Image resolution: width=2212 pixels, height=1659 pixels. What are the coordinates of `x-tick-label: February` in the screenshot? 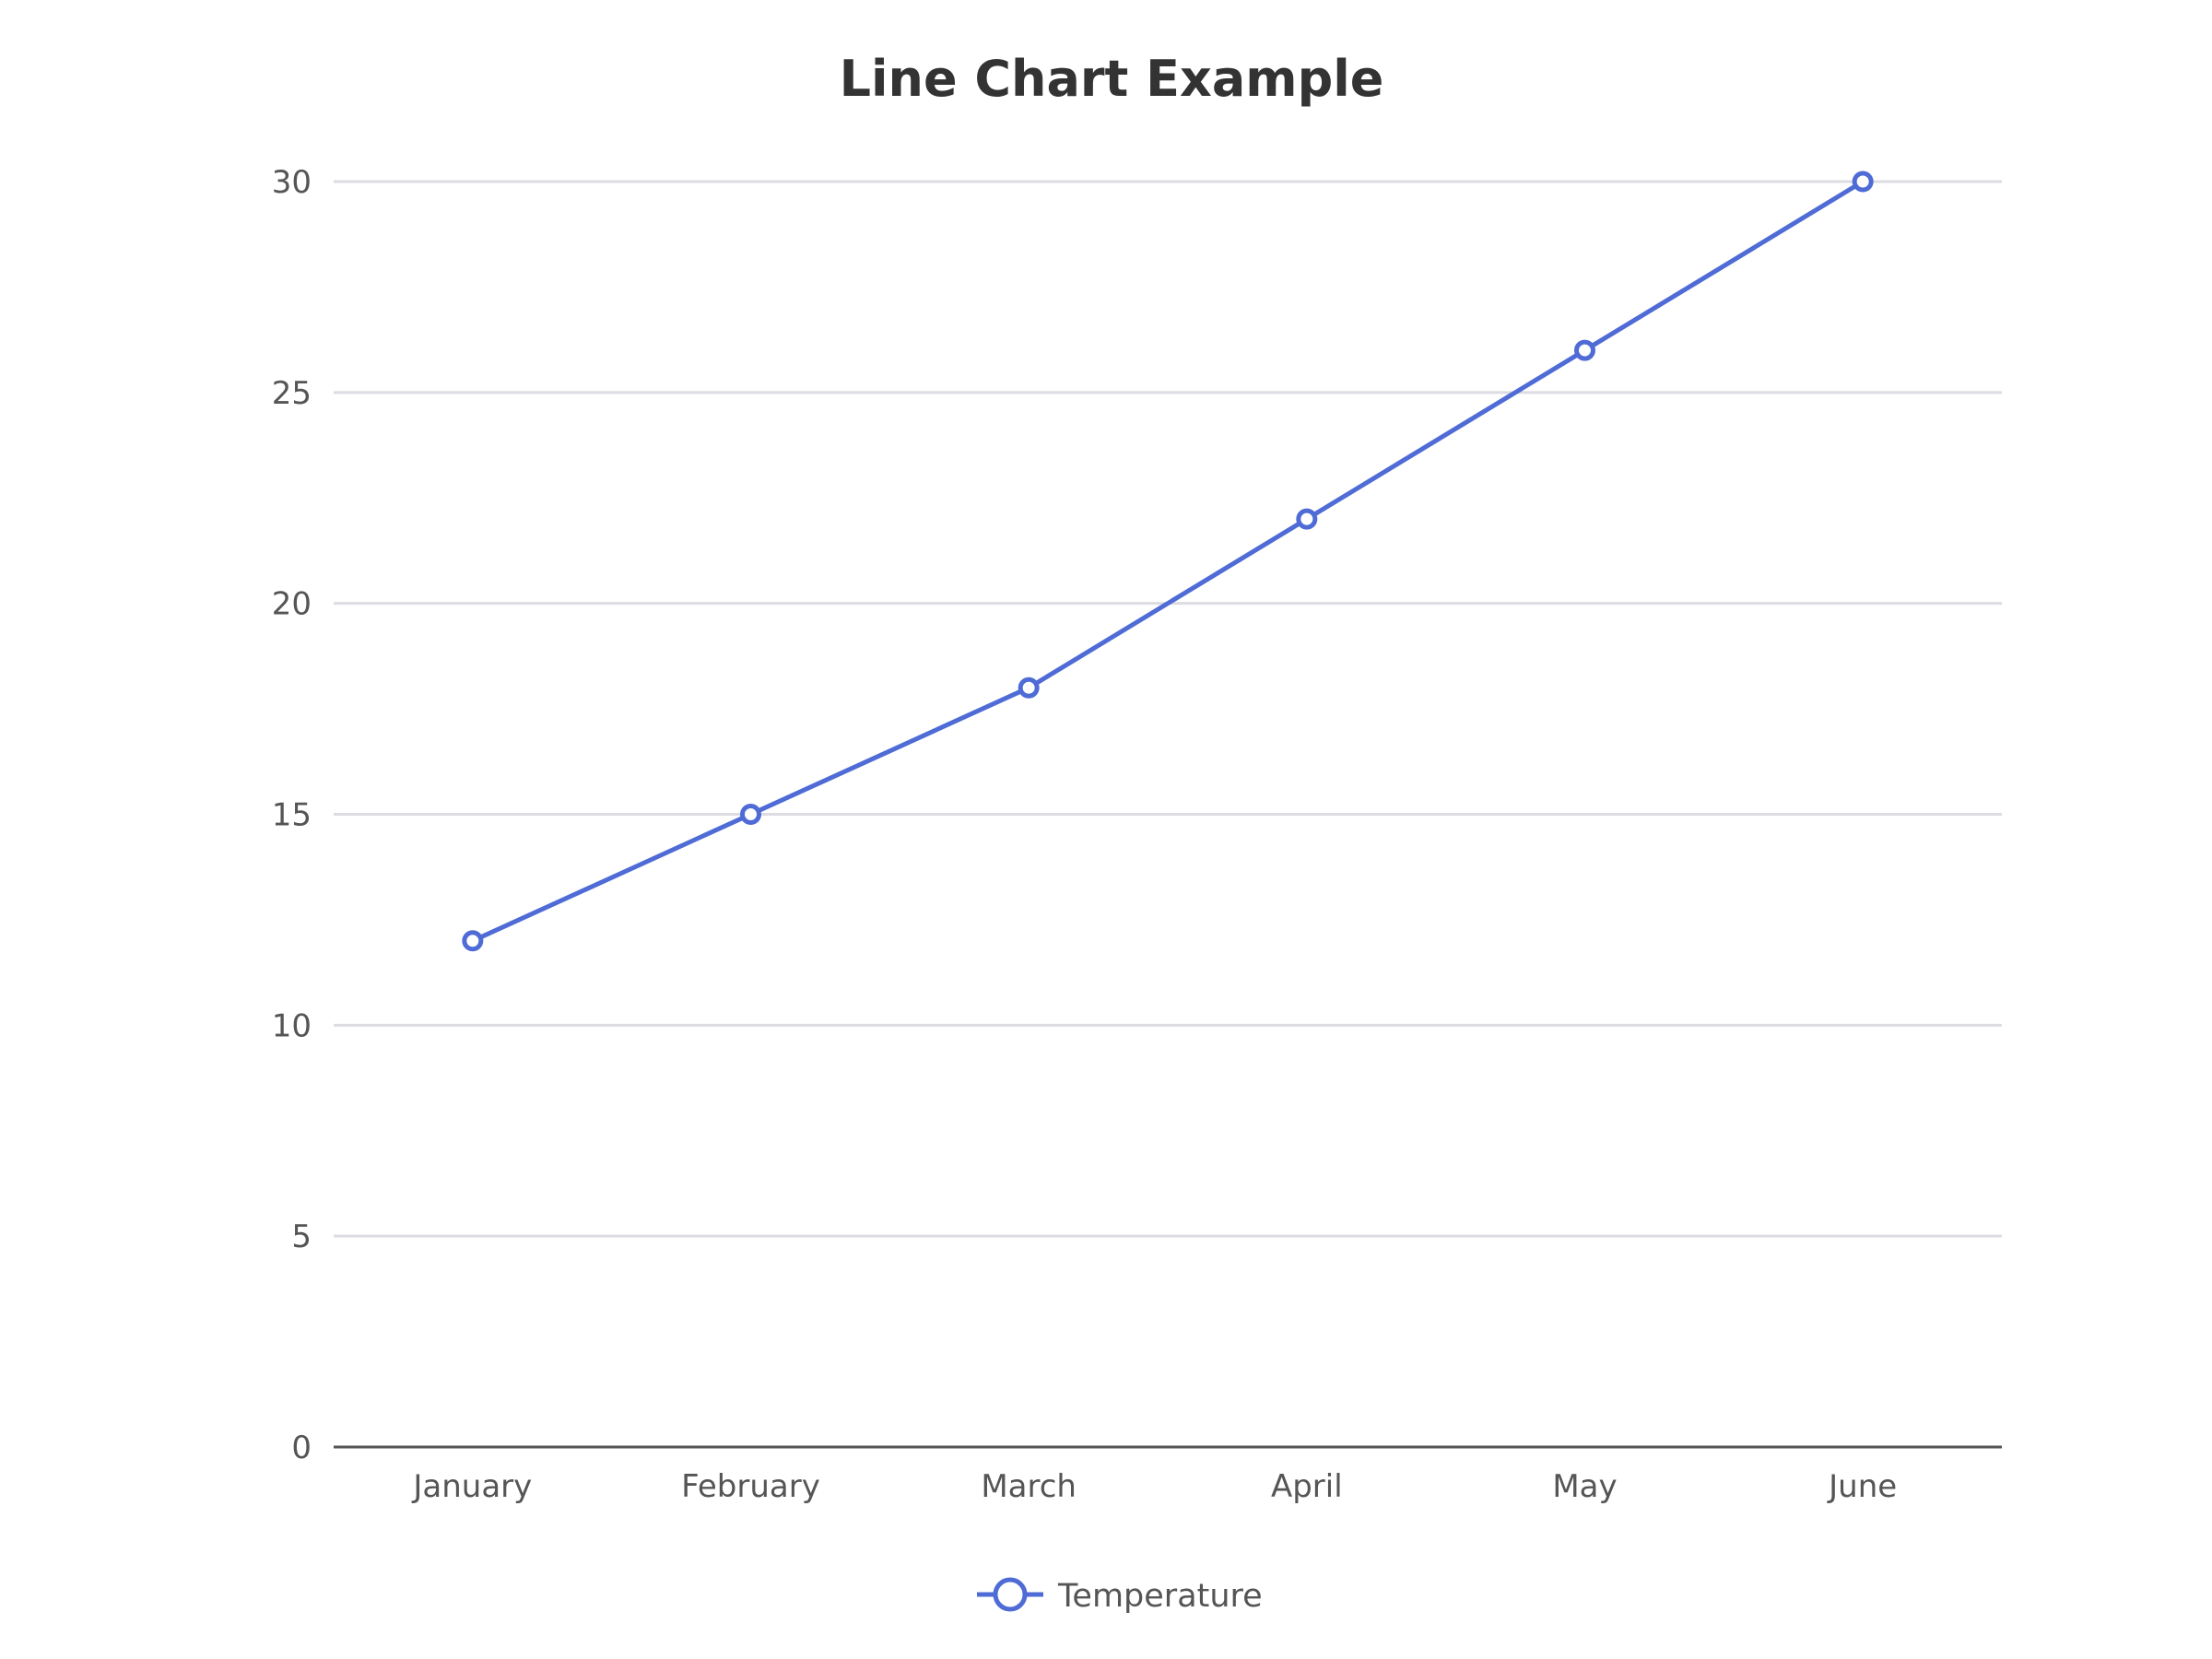 It's located at (750, 1486).